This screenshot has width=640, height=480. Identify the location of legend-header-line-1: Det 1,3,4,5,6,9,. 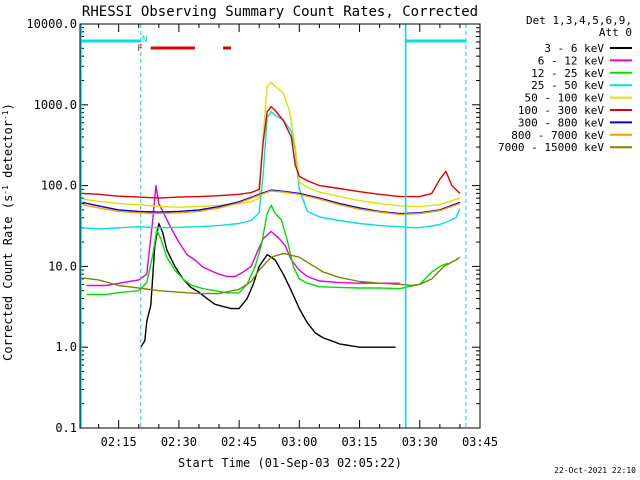
(579, 20).